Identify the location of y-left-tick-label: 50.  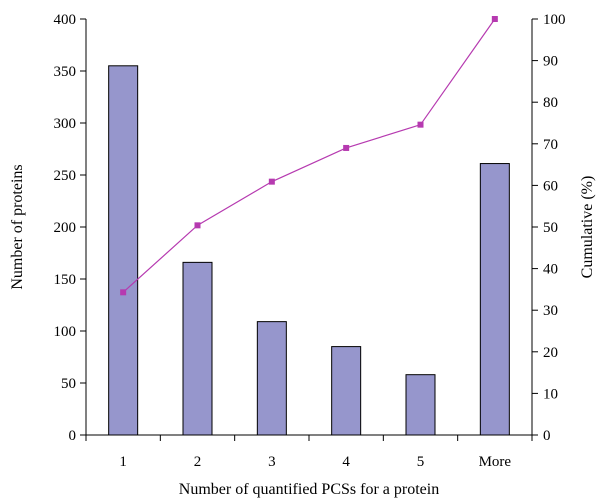
(68, 384).